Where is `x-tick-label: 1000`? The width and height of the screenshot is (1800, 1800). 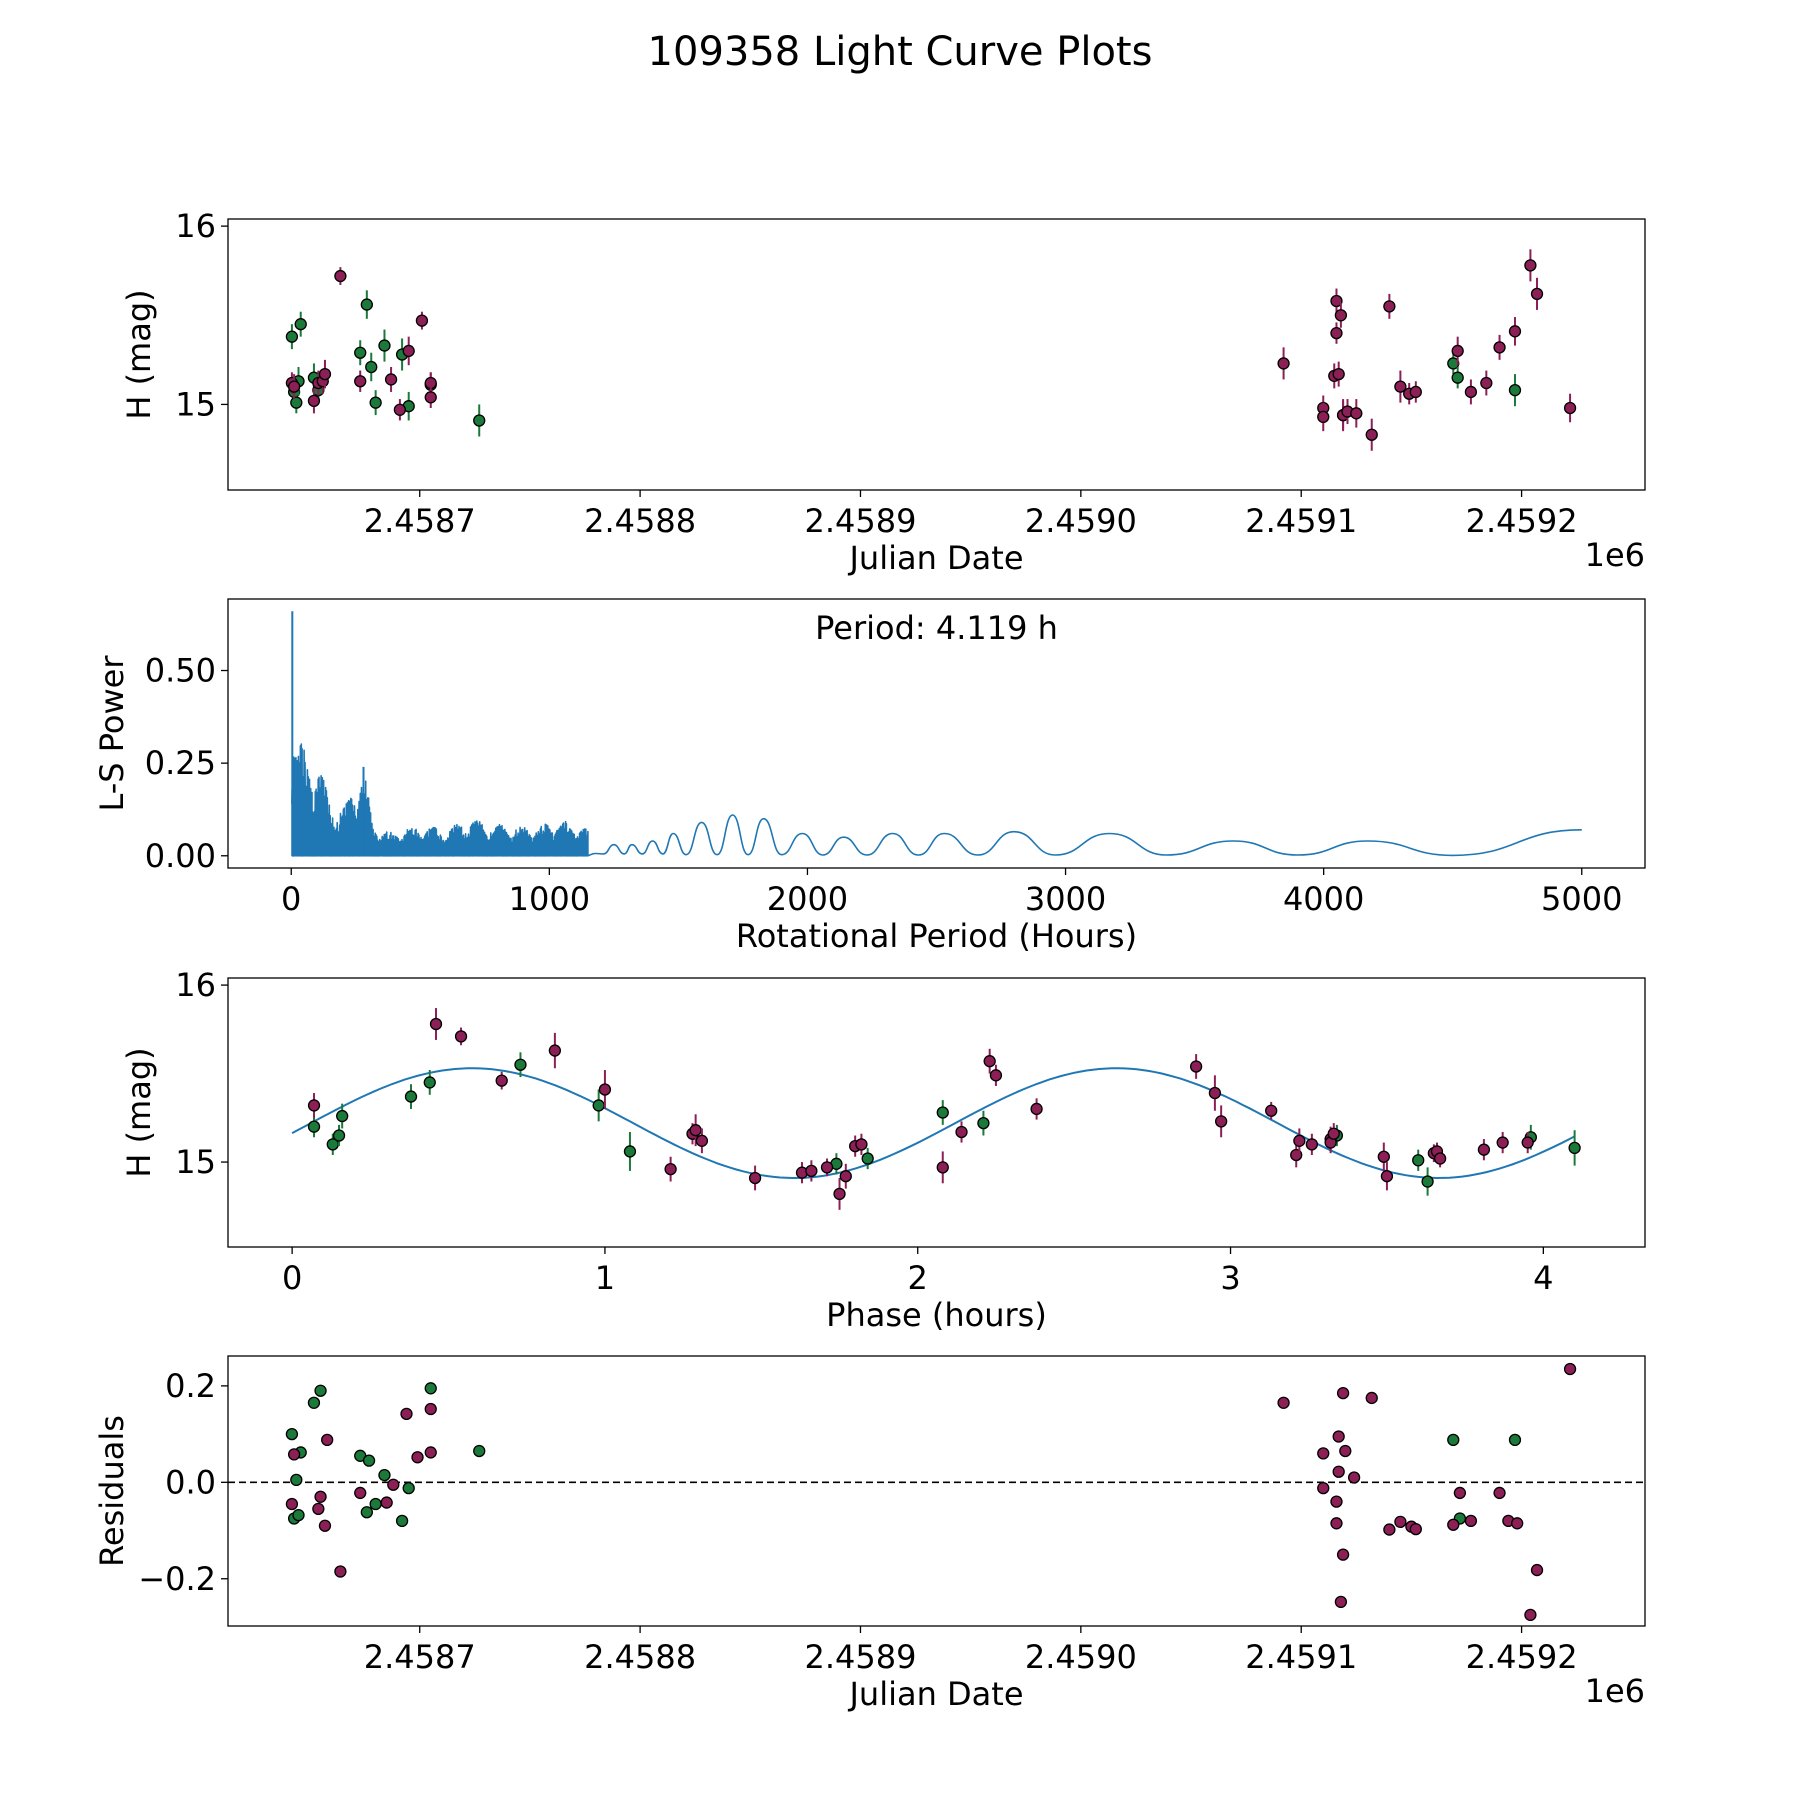 x-tick-label: 1000 is located at coordinates (549, 899).